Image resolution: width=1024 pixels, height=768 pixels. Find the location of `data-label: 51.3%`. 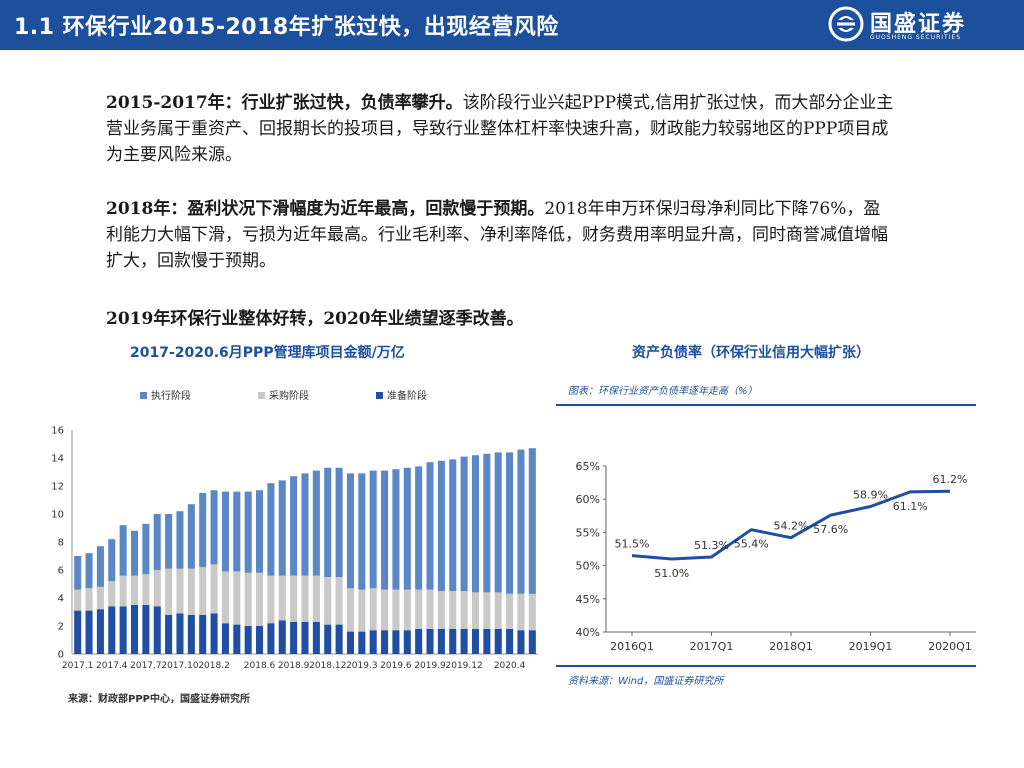

data-label: 51.3% is located at coordinates (711, 545).